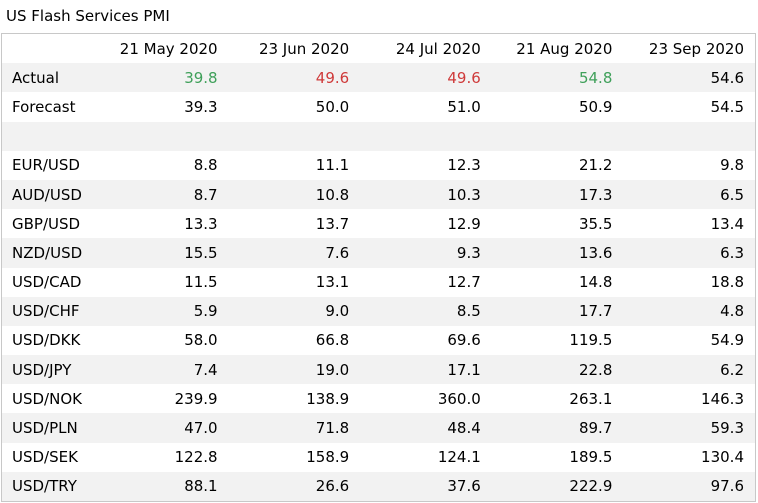  What do you see at coordinates (49, 311) in the screenshot?
I see `pair-label: USD/CHF` at bounding box center [49, 311].